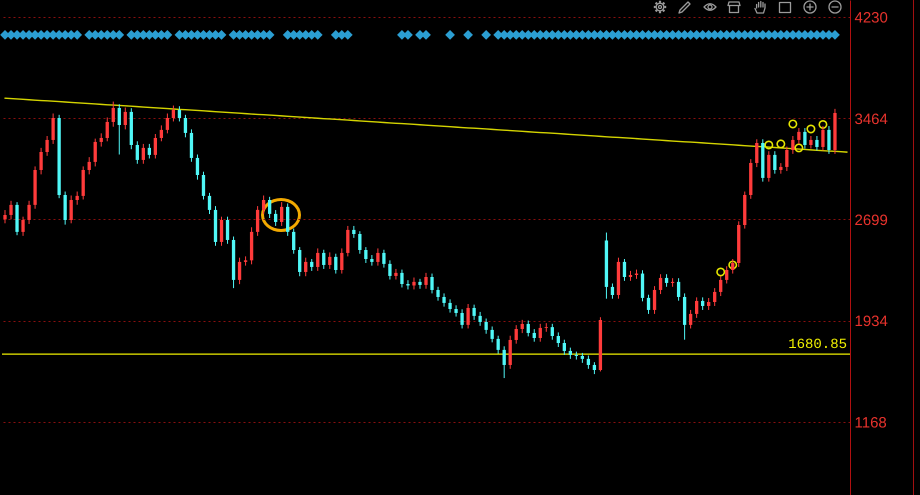 Image resolution: width=920 pixels, height=495 pixels. Describe the element at coordinates (871, 321) in the screenshot. I see `y-tick-label: 1934` at that location.